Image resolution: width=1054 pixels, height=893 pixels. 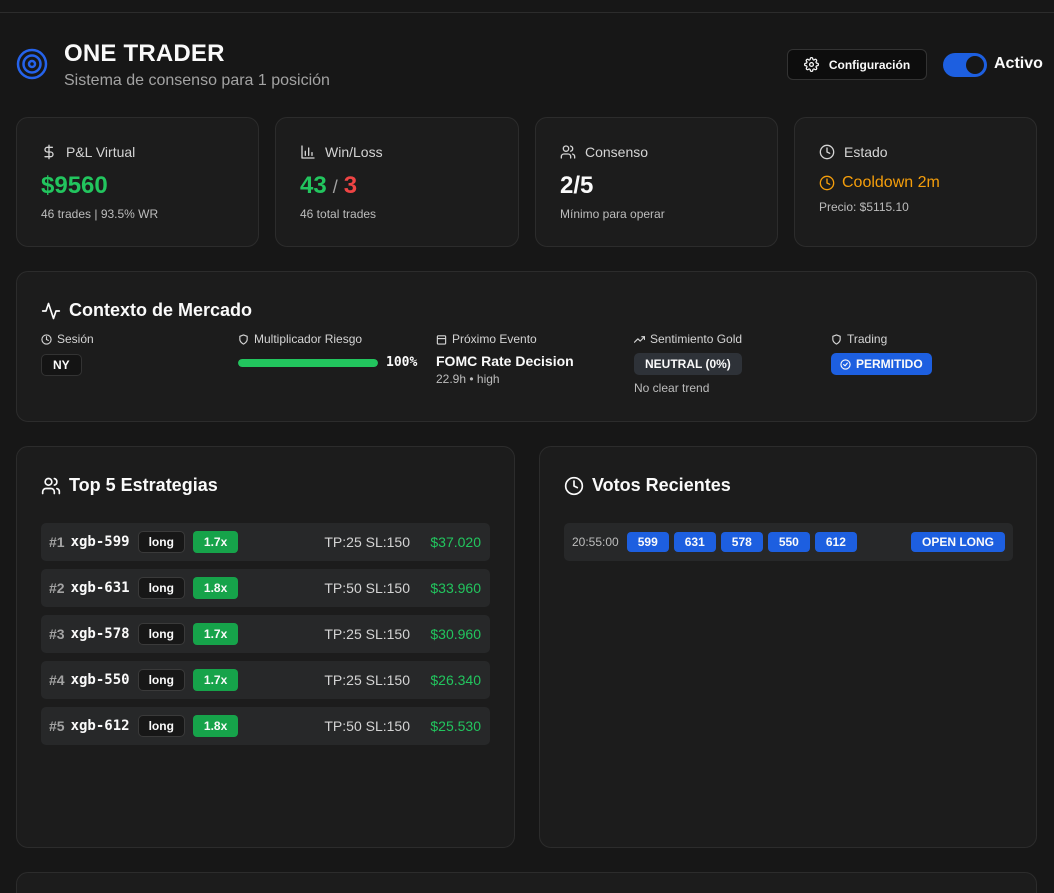 I want to click on consenso-sub: Mínimo para operar, so click(x=612, y=214).